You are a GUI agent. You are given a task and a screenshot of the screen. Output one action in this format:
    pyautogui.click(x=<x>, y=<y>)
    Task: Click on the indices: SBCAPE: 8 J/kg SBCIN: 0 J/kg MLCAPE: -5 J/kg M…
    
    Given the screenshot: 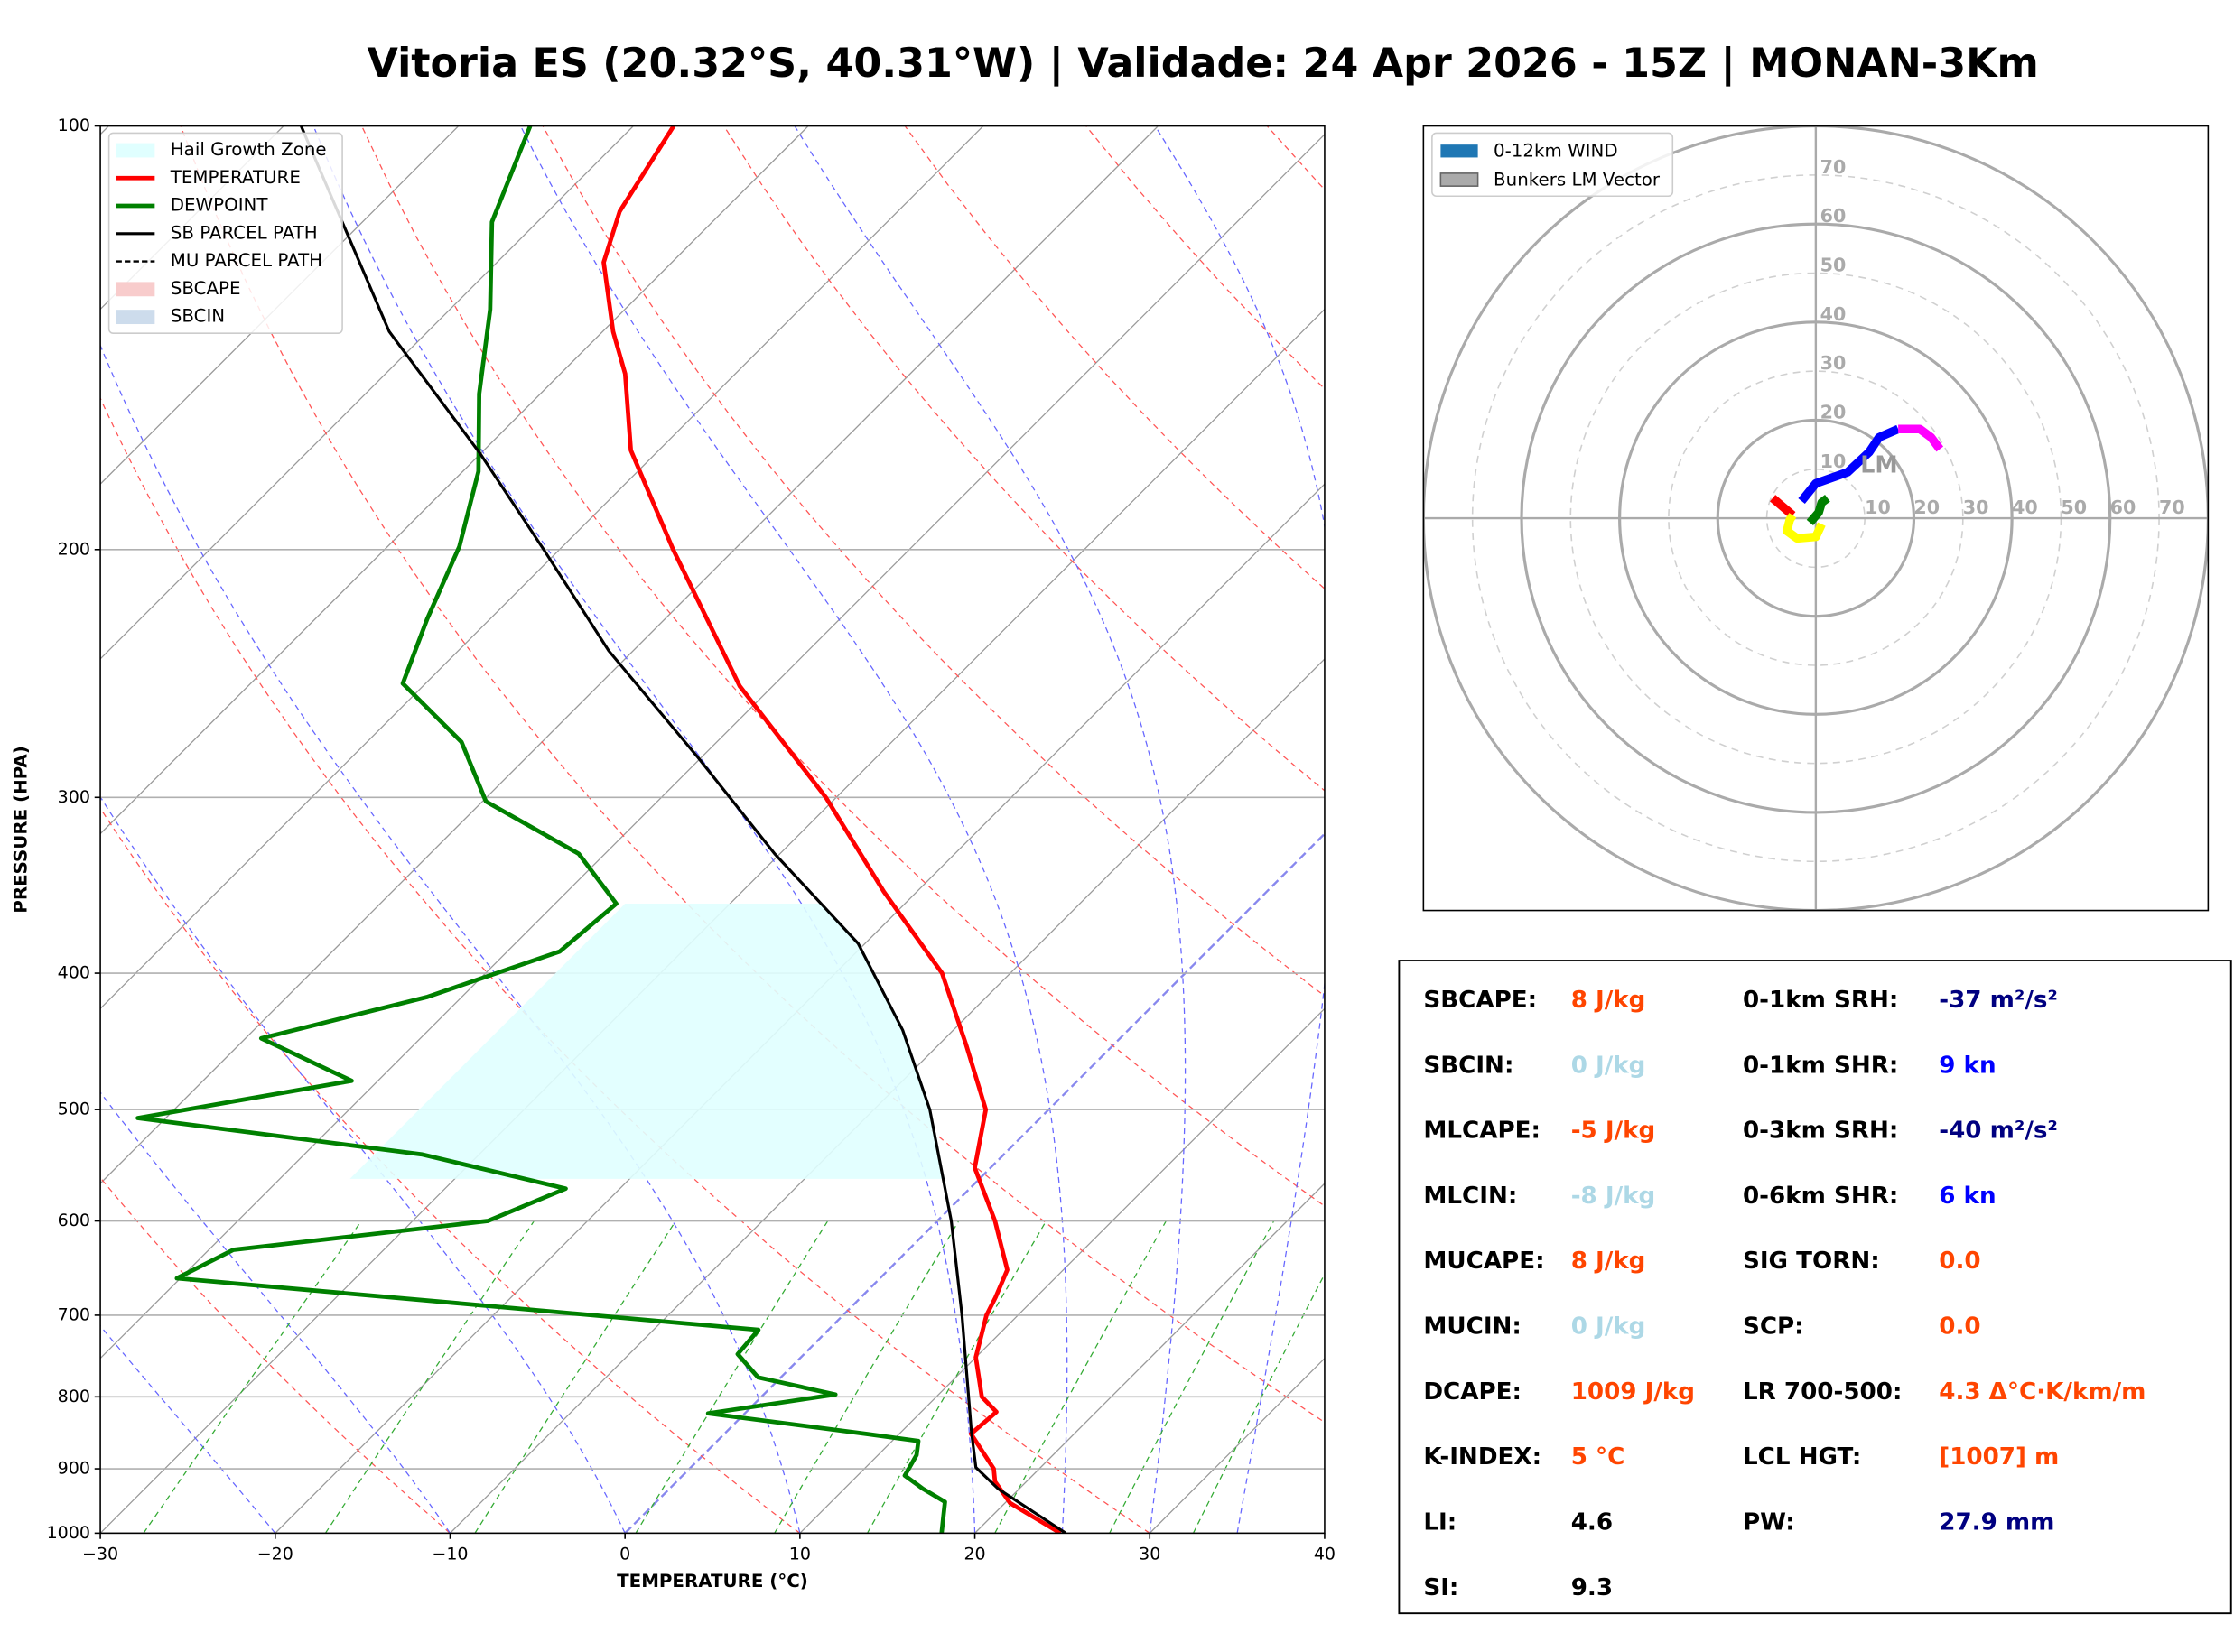 What is the action you would take?
    pyautogui.click(x=1784, y=1294)
    